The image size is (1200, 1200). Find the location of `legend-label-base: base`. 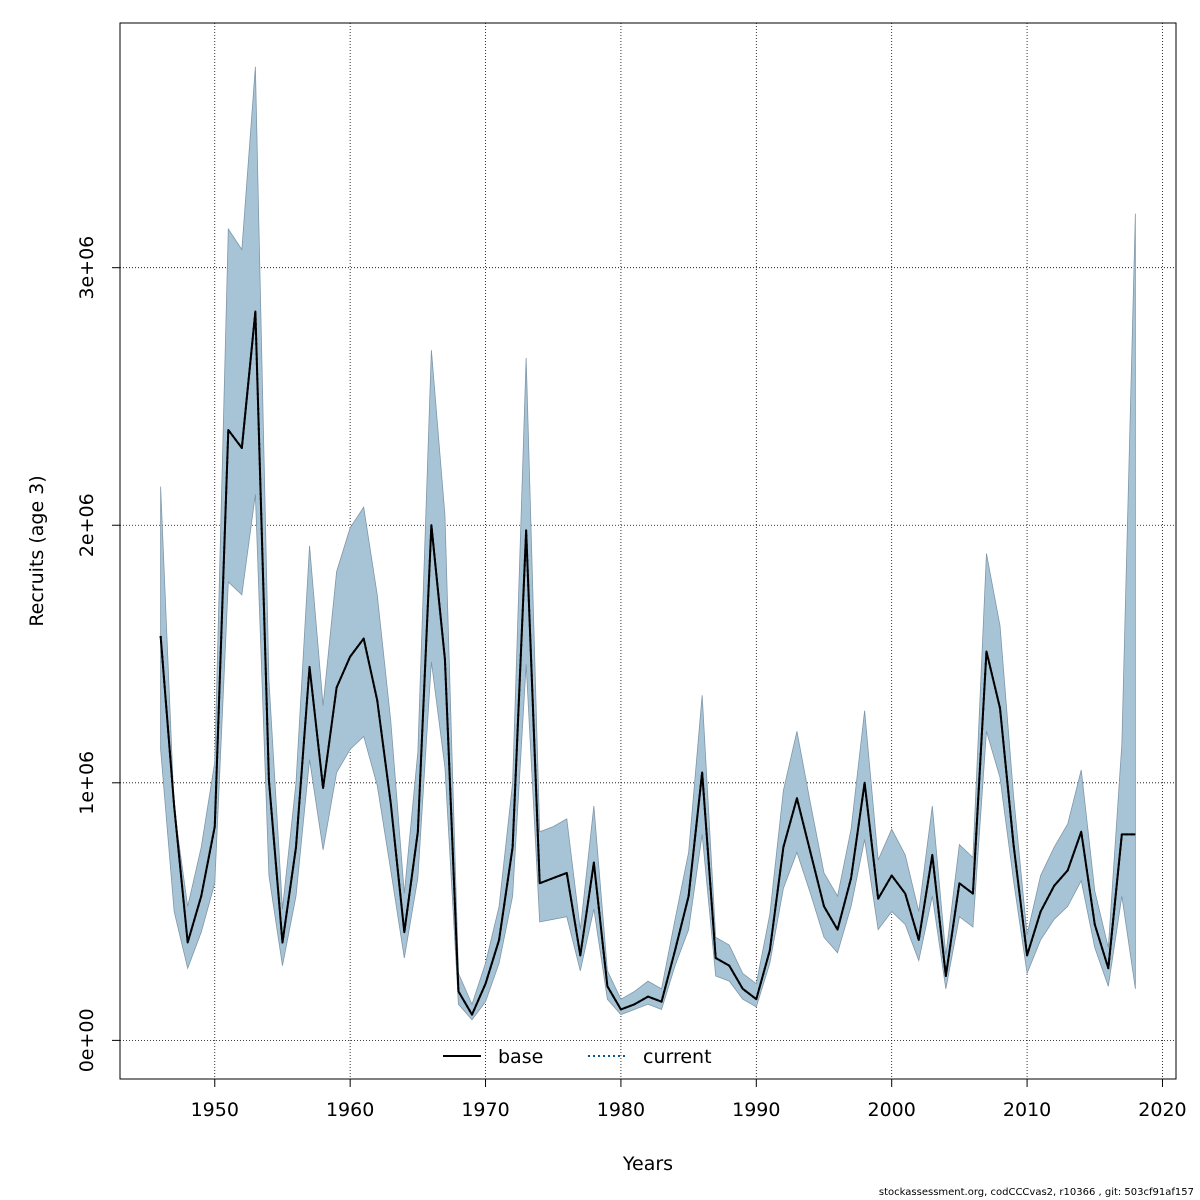

legend-label-base: base is located at coordinates (520, 1057).